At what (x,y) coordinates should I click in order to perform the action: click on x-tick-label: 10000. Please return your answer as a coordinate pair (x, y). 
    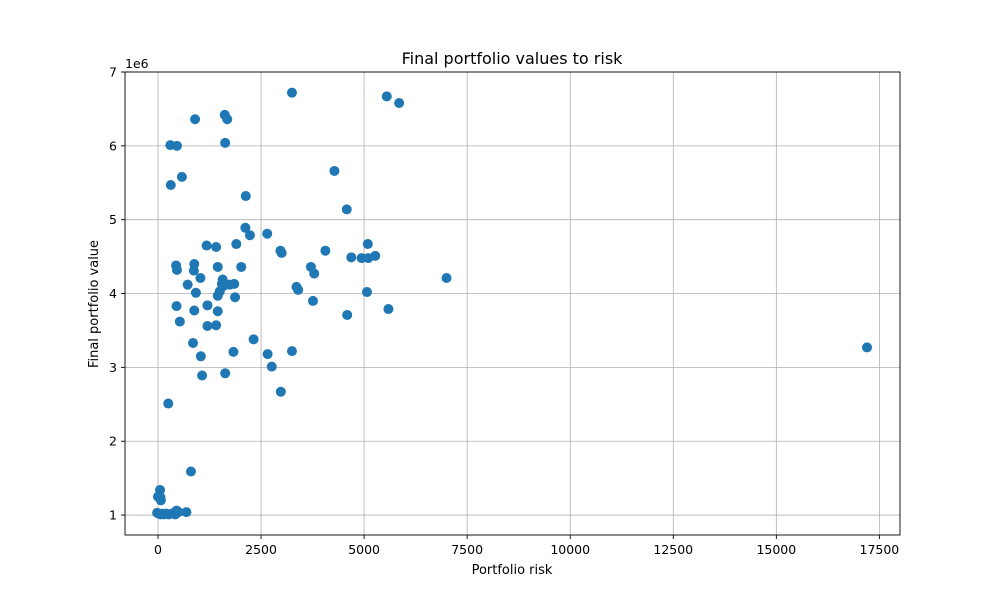
    Looking at the image, I should click on (570, 549).